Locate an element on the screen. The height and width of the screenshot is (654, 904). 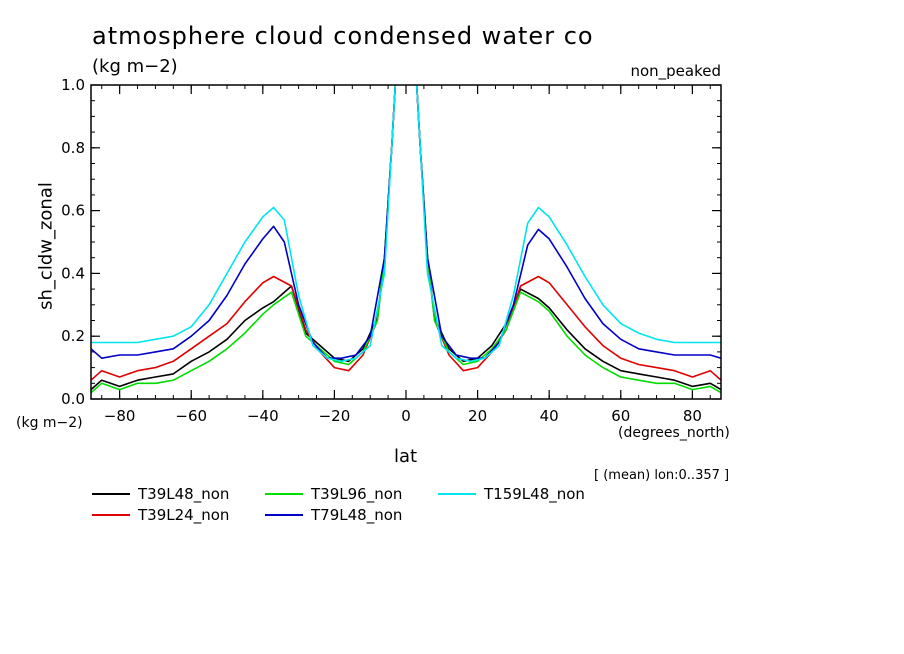
legend-item: T159L48_non is located at coordinates (511, 494).